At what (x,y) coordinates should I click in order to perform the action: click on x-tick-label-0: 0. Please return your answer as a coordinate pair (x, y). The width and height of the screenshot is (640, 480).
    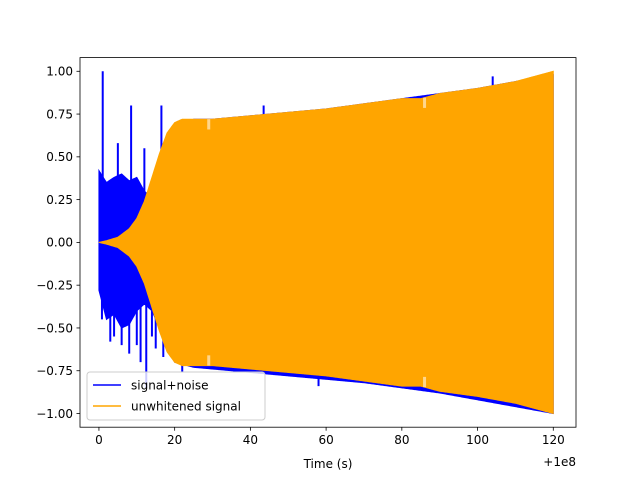
    Looking at the image, I should click on (99, 440).